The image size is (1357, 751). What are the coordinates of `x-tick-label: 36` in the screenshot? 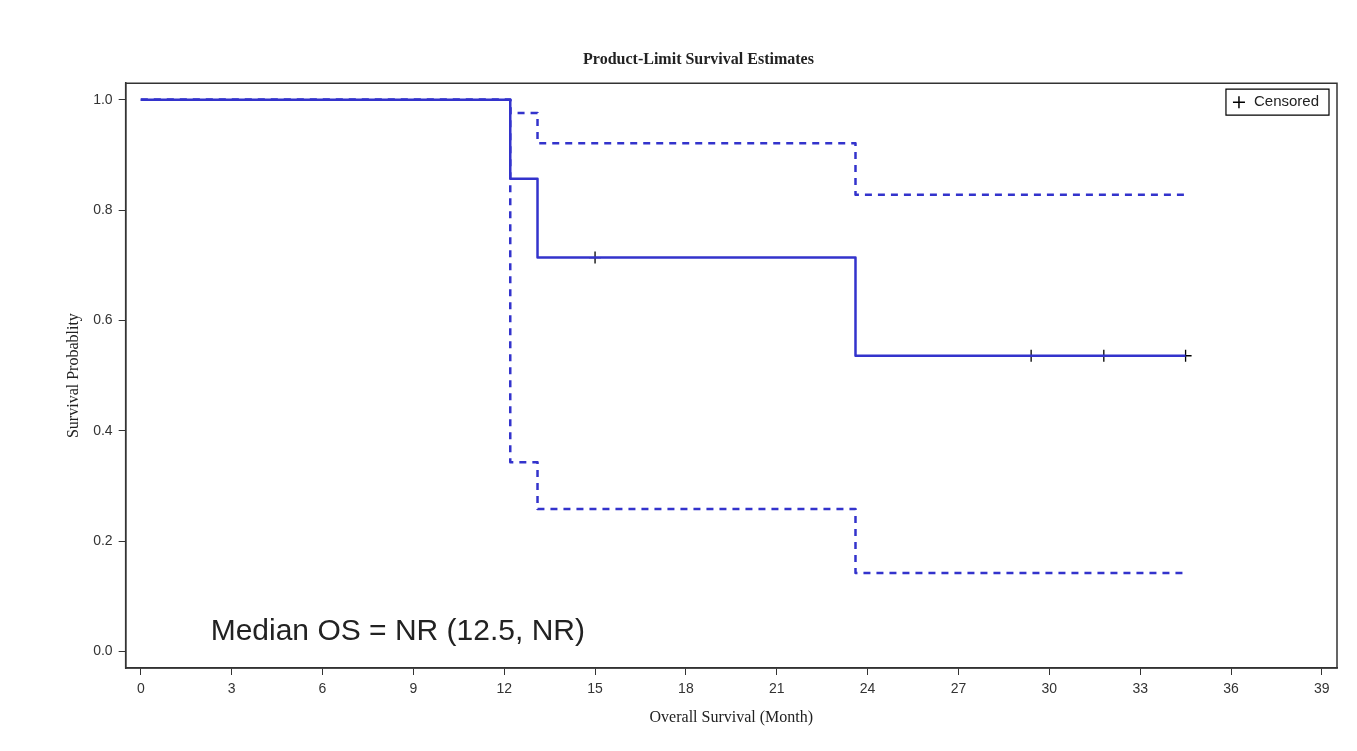 It's located at (1231, 688).